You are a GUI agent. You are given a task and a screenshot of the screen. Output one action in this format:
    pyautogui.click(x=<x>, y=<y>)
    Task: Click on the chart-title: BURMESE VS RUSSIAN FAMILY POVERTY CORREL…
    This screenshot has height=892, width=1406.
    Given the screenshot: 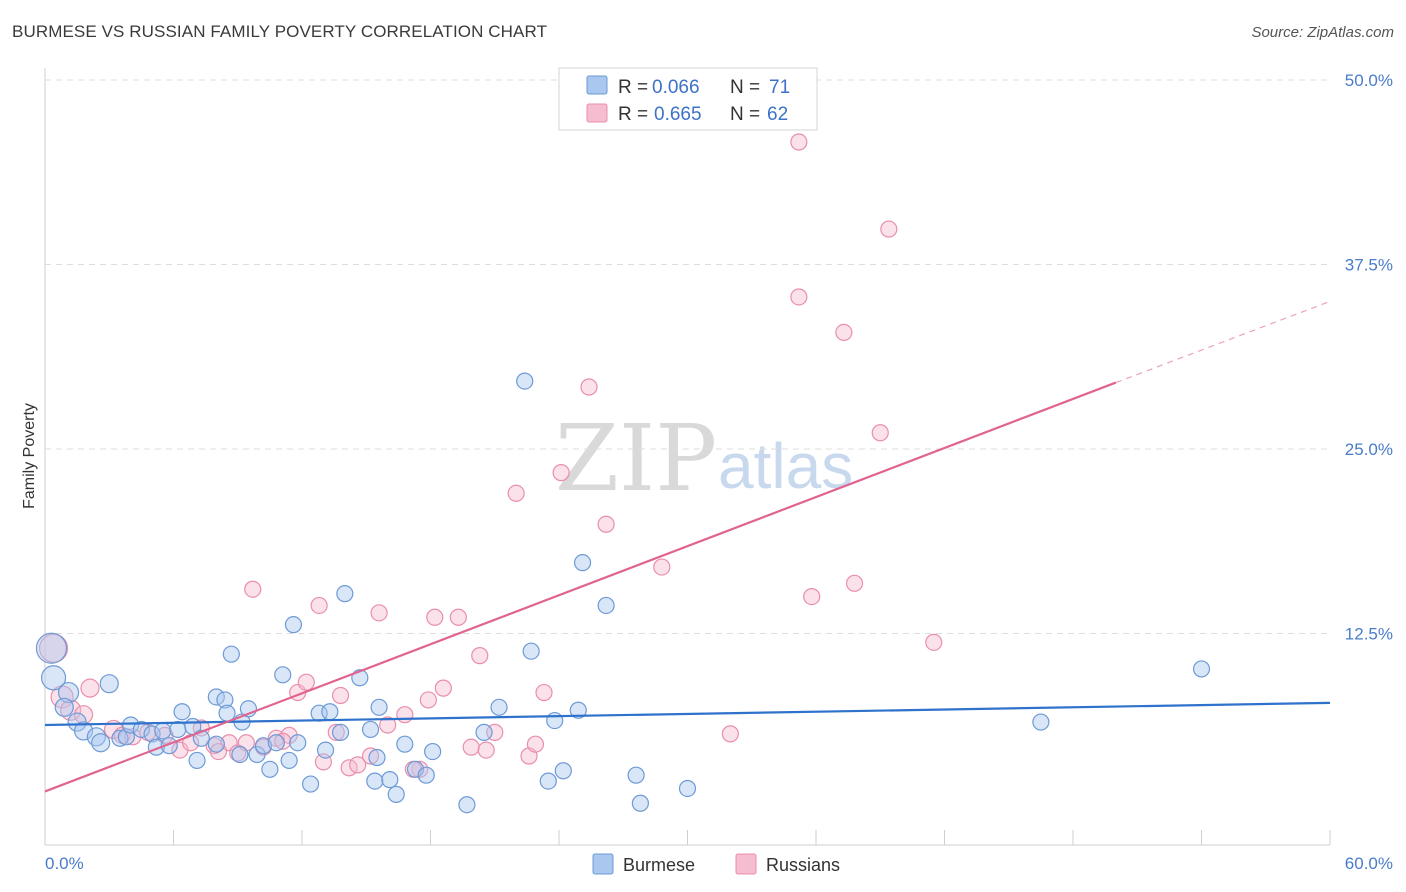 What is the action you would take?
    pyautogui.click(x=280, y=31)
    